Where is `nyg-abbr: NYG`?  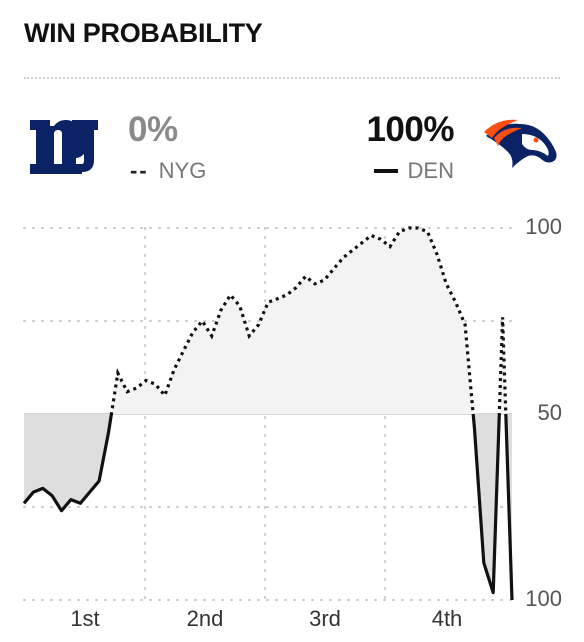
nyg-abbr: NYG is located at coordinates (182, 170).